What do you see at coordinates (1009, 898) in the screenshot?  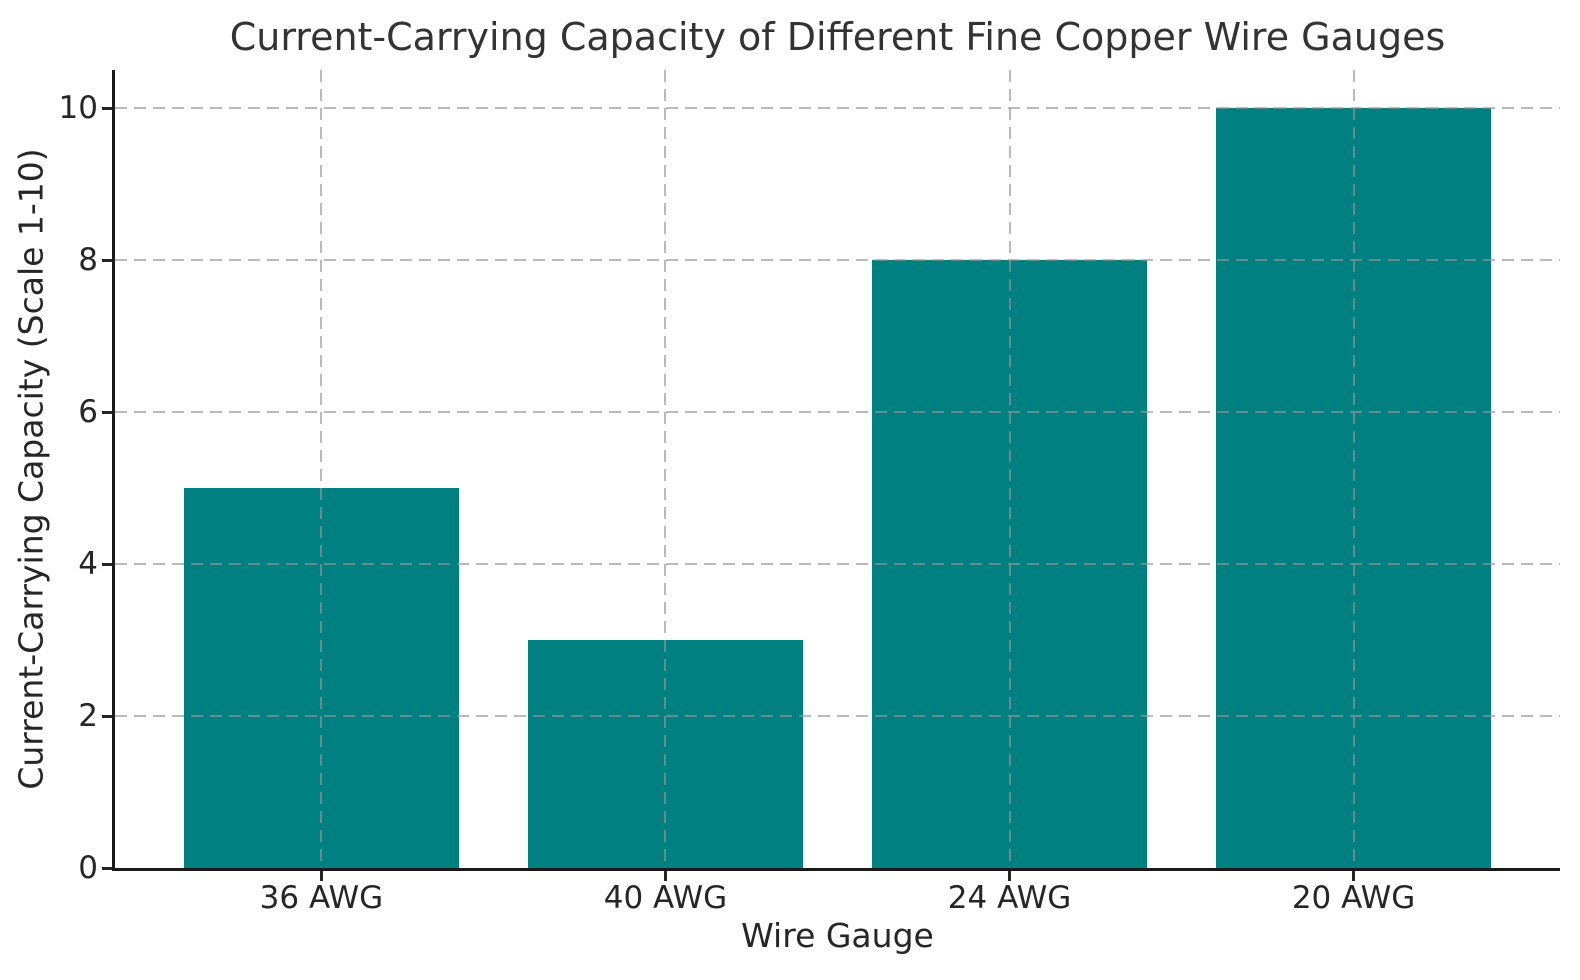 I see `x-tick-label-2: 24 AWG` at bounding box center [1009, 898].